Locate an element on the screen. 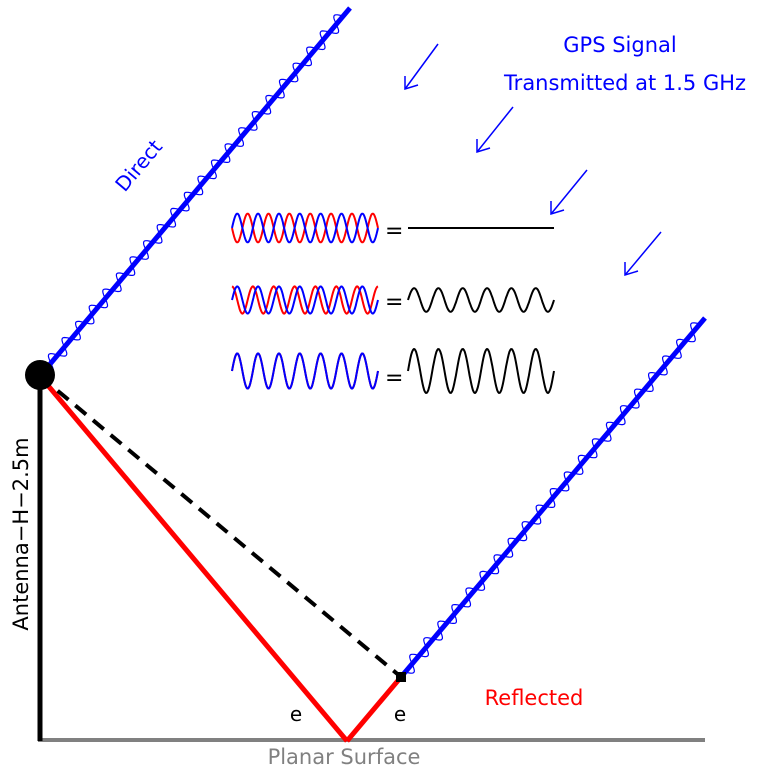  angle-label-right: e is located at coordinates (400, 714).